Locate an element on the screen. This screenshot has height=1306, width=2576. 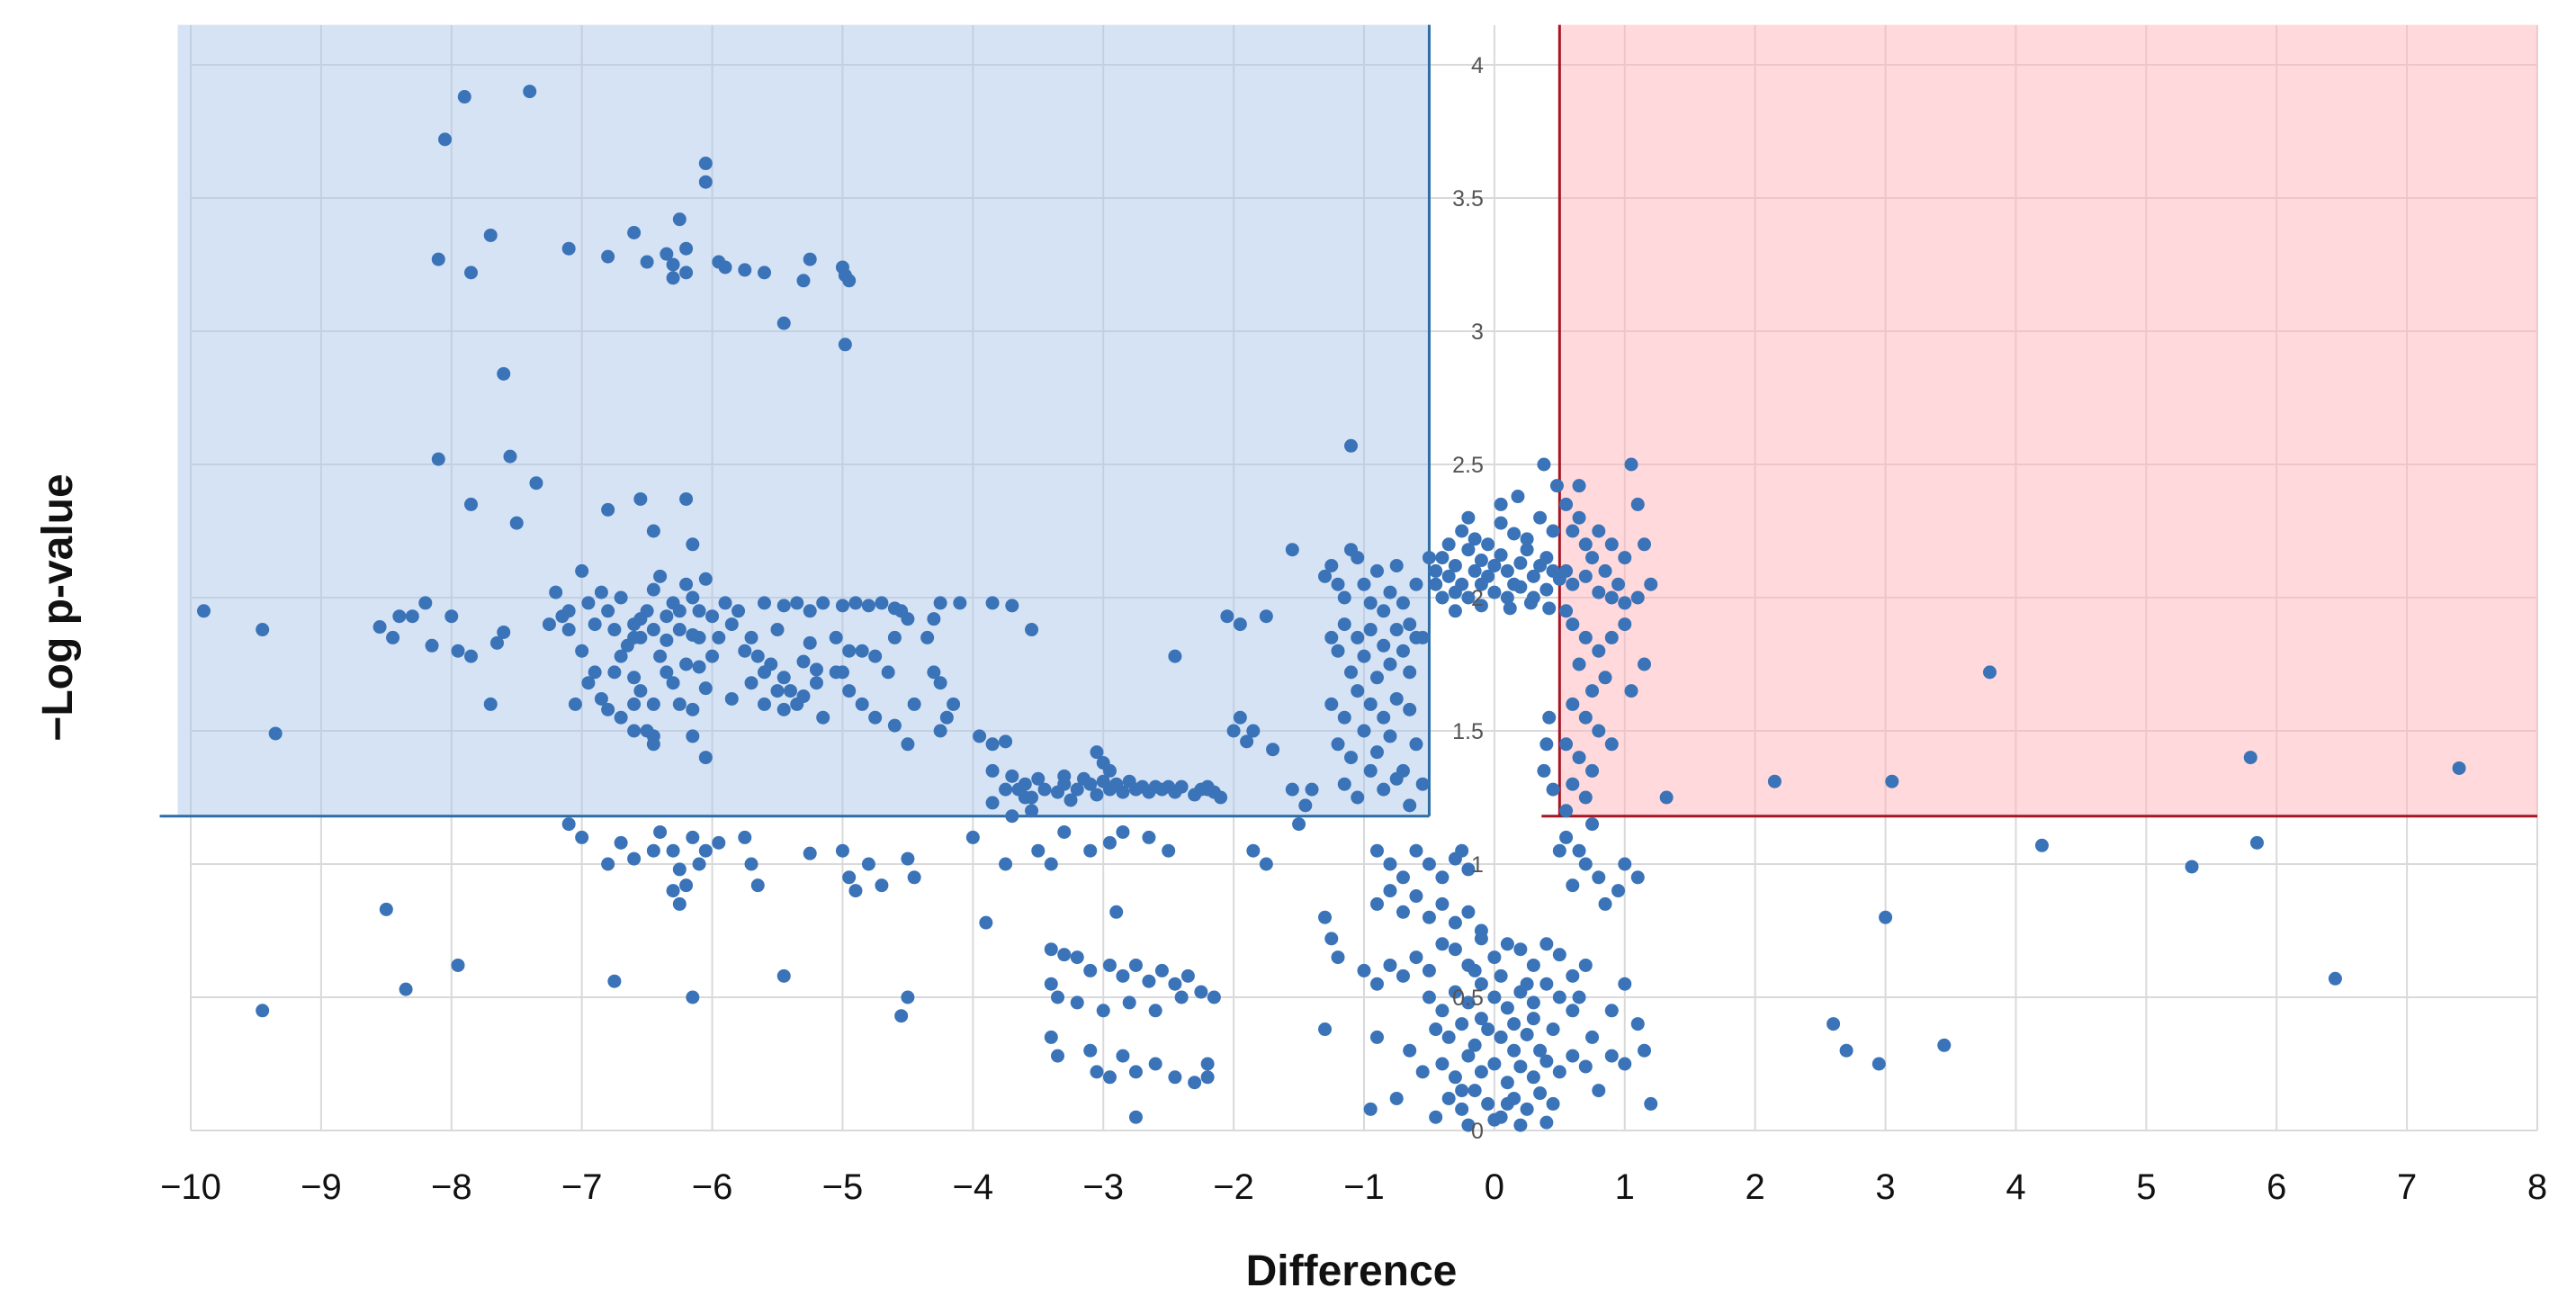
y-tick-labels: 0 0.5 1 1.5 2 2.5 3 3.5 4 is located at coordinates (1468, 598).